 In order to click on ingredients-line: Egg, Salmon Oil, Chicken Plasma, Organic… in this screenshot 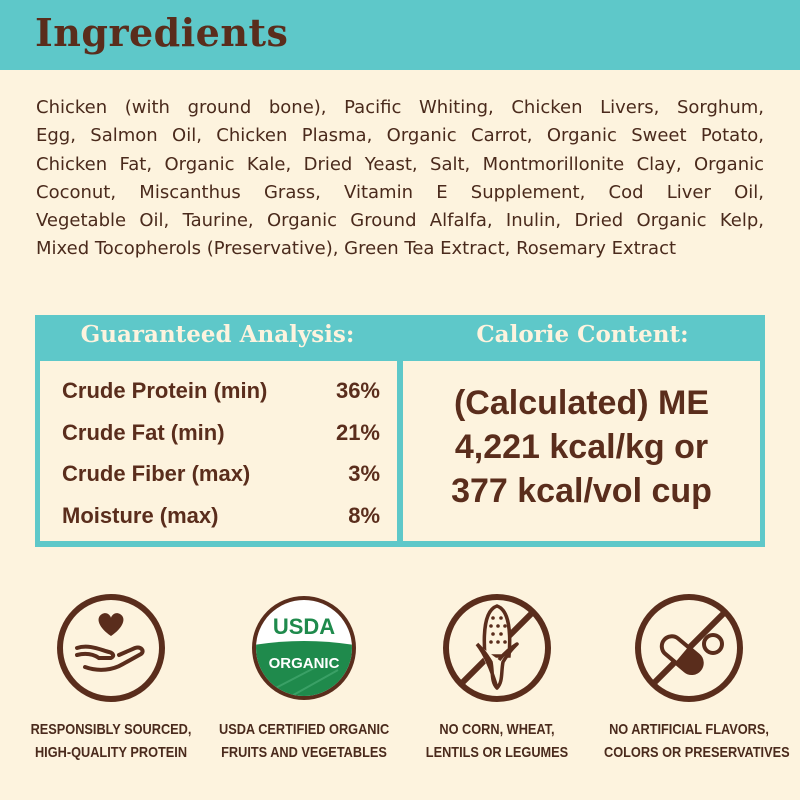, I will do `click(400, 136)`.